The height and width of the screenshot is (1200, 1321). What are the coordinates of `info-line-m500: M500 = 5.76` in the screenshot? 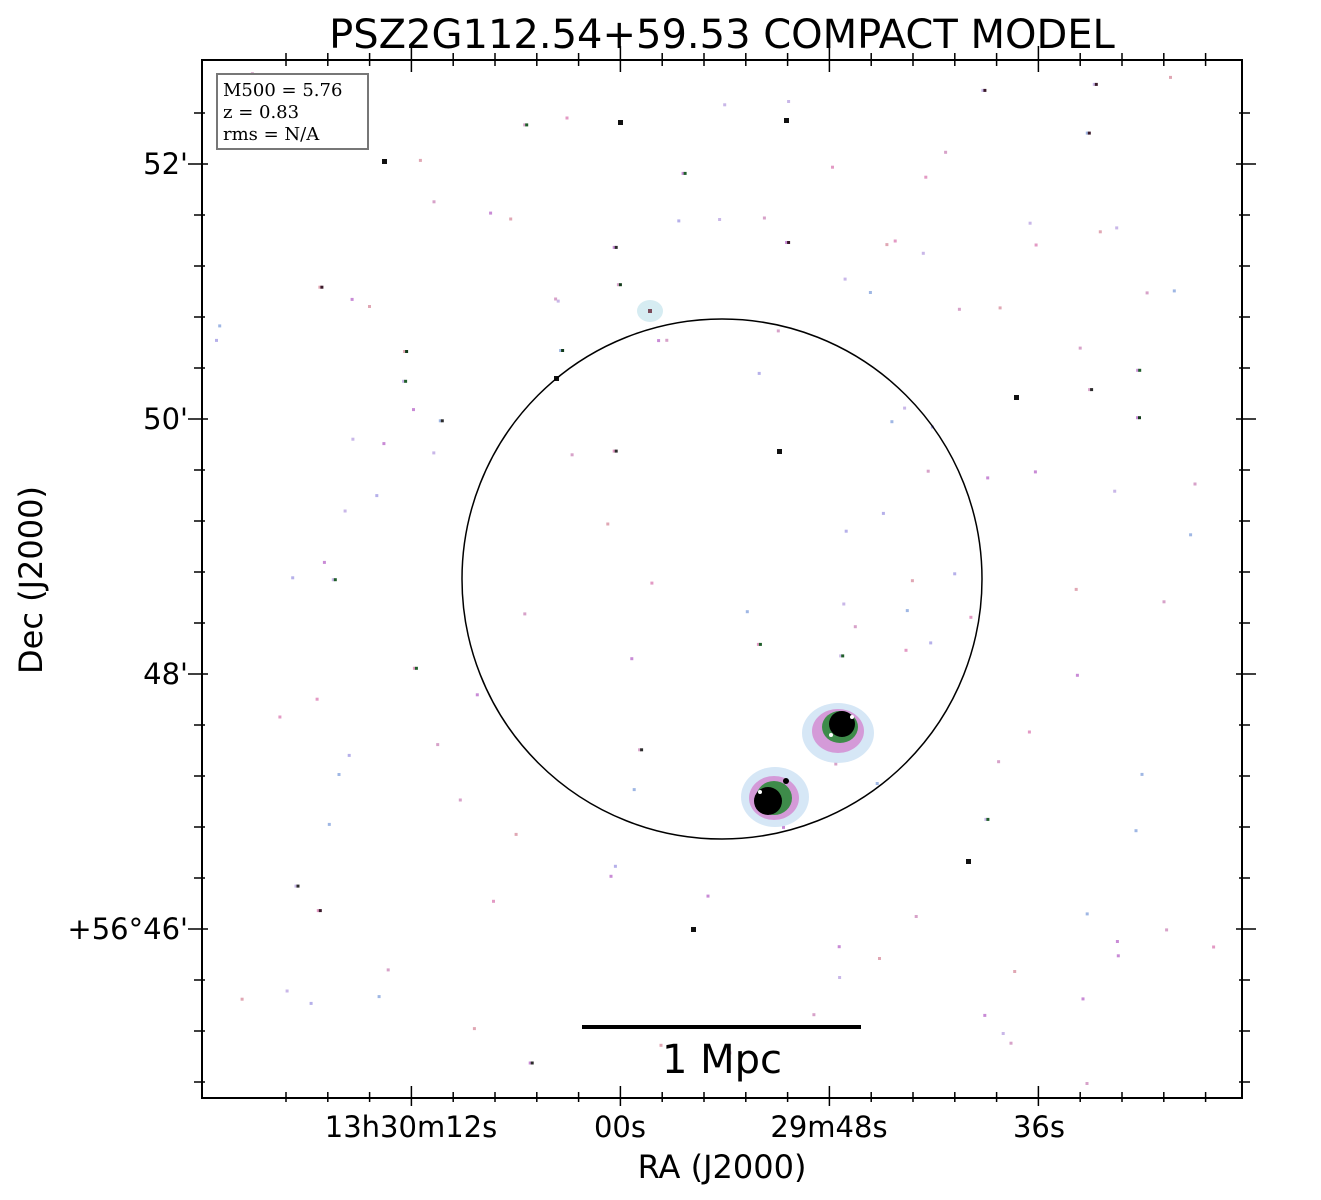 It's located at (282, 90).